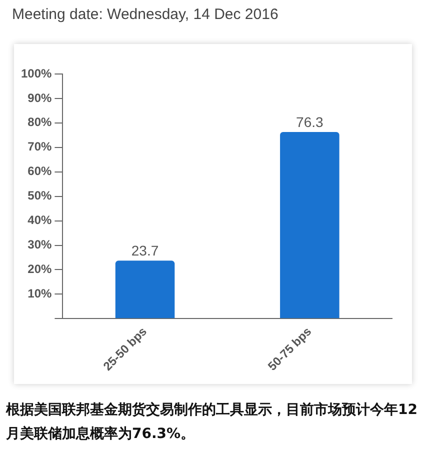 This screenshot has height=455, width=426. I want to click on data-label: 23.7, so click(145, 250).